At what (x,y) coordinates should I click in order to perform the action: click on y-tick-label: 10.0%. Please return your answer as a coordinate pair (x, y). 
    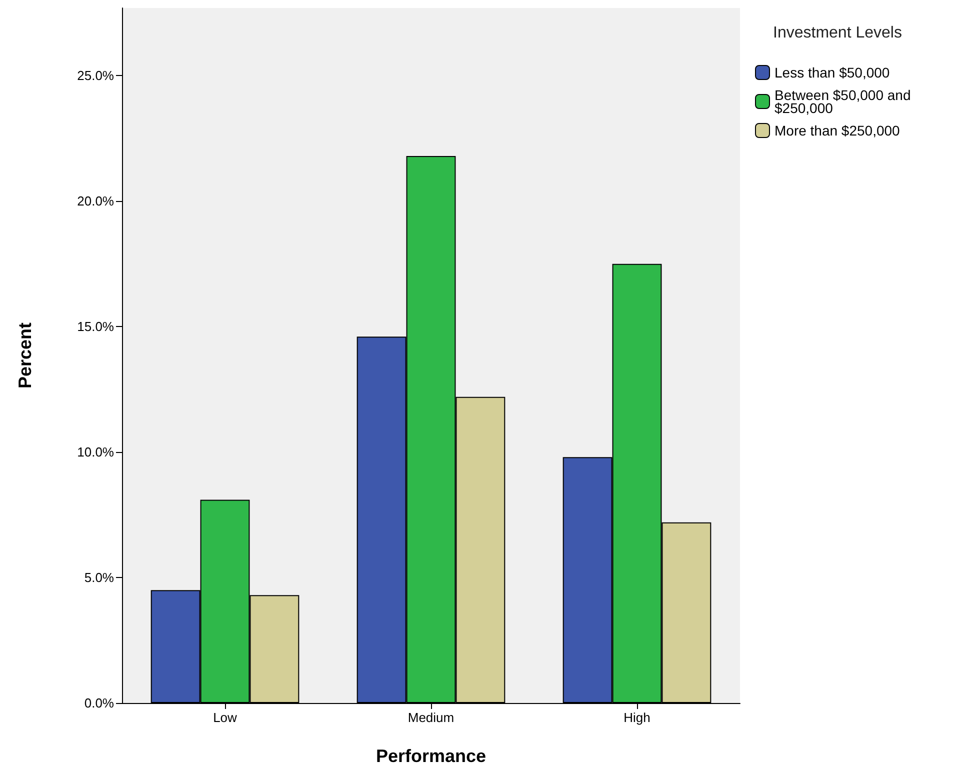
    Looking at the image, I should click on (95, 452).